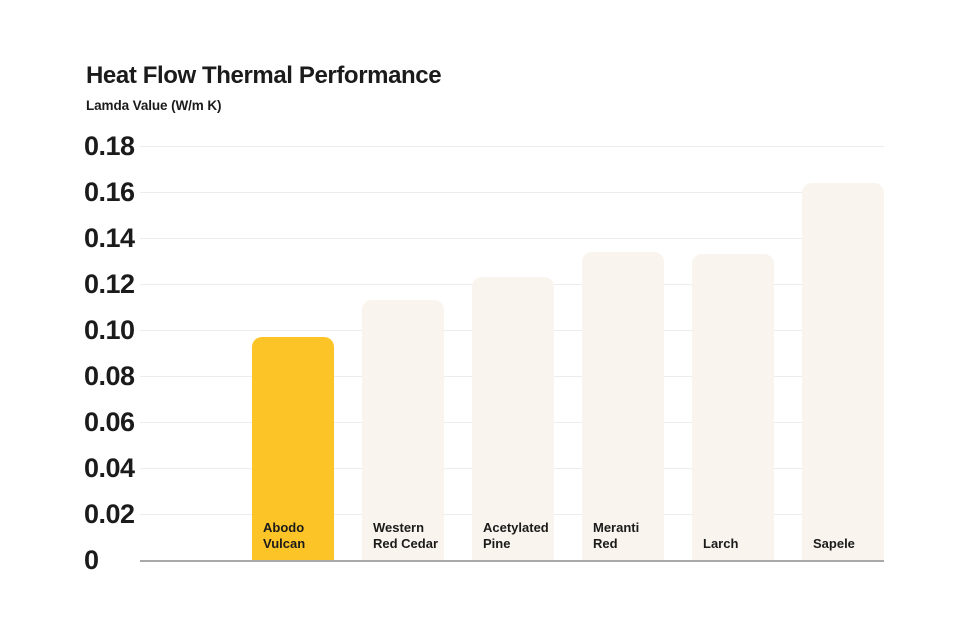  Describe the element at coordinates (512, 561) in the screenshot. I see `x-axis-line` at that location.